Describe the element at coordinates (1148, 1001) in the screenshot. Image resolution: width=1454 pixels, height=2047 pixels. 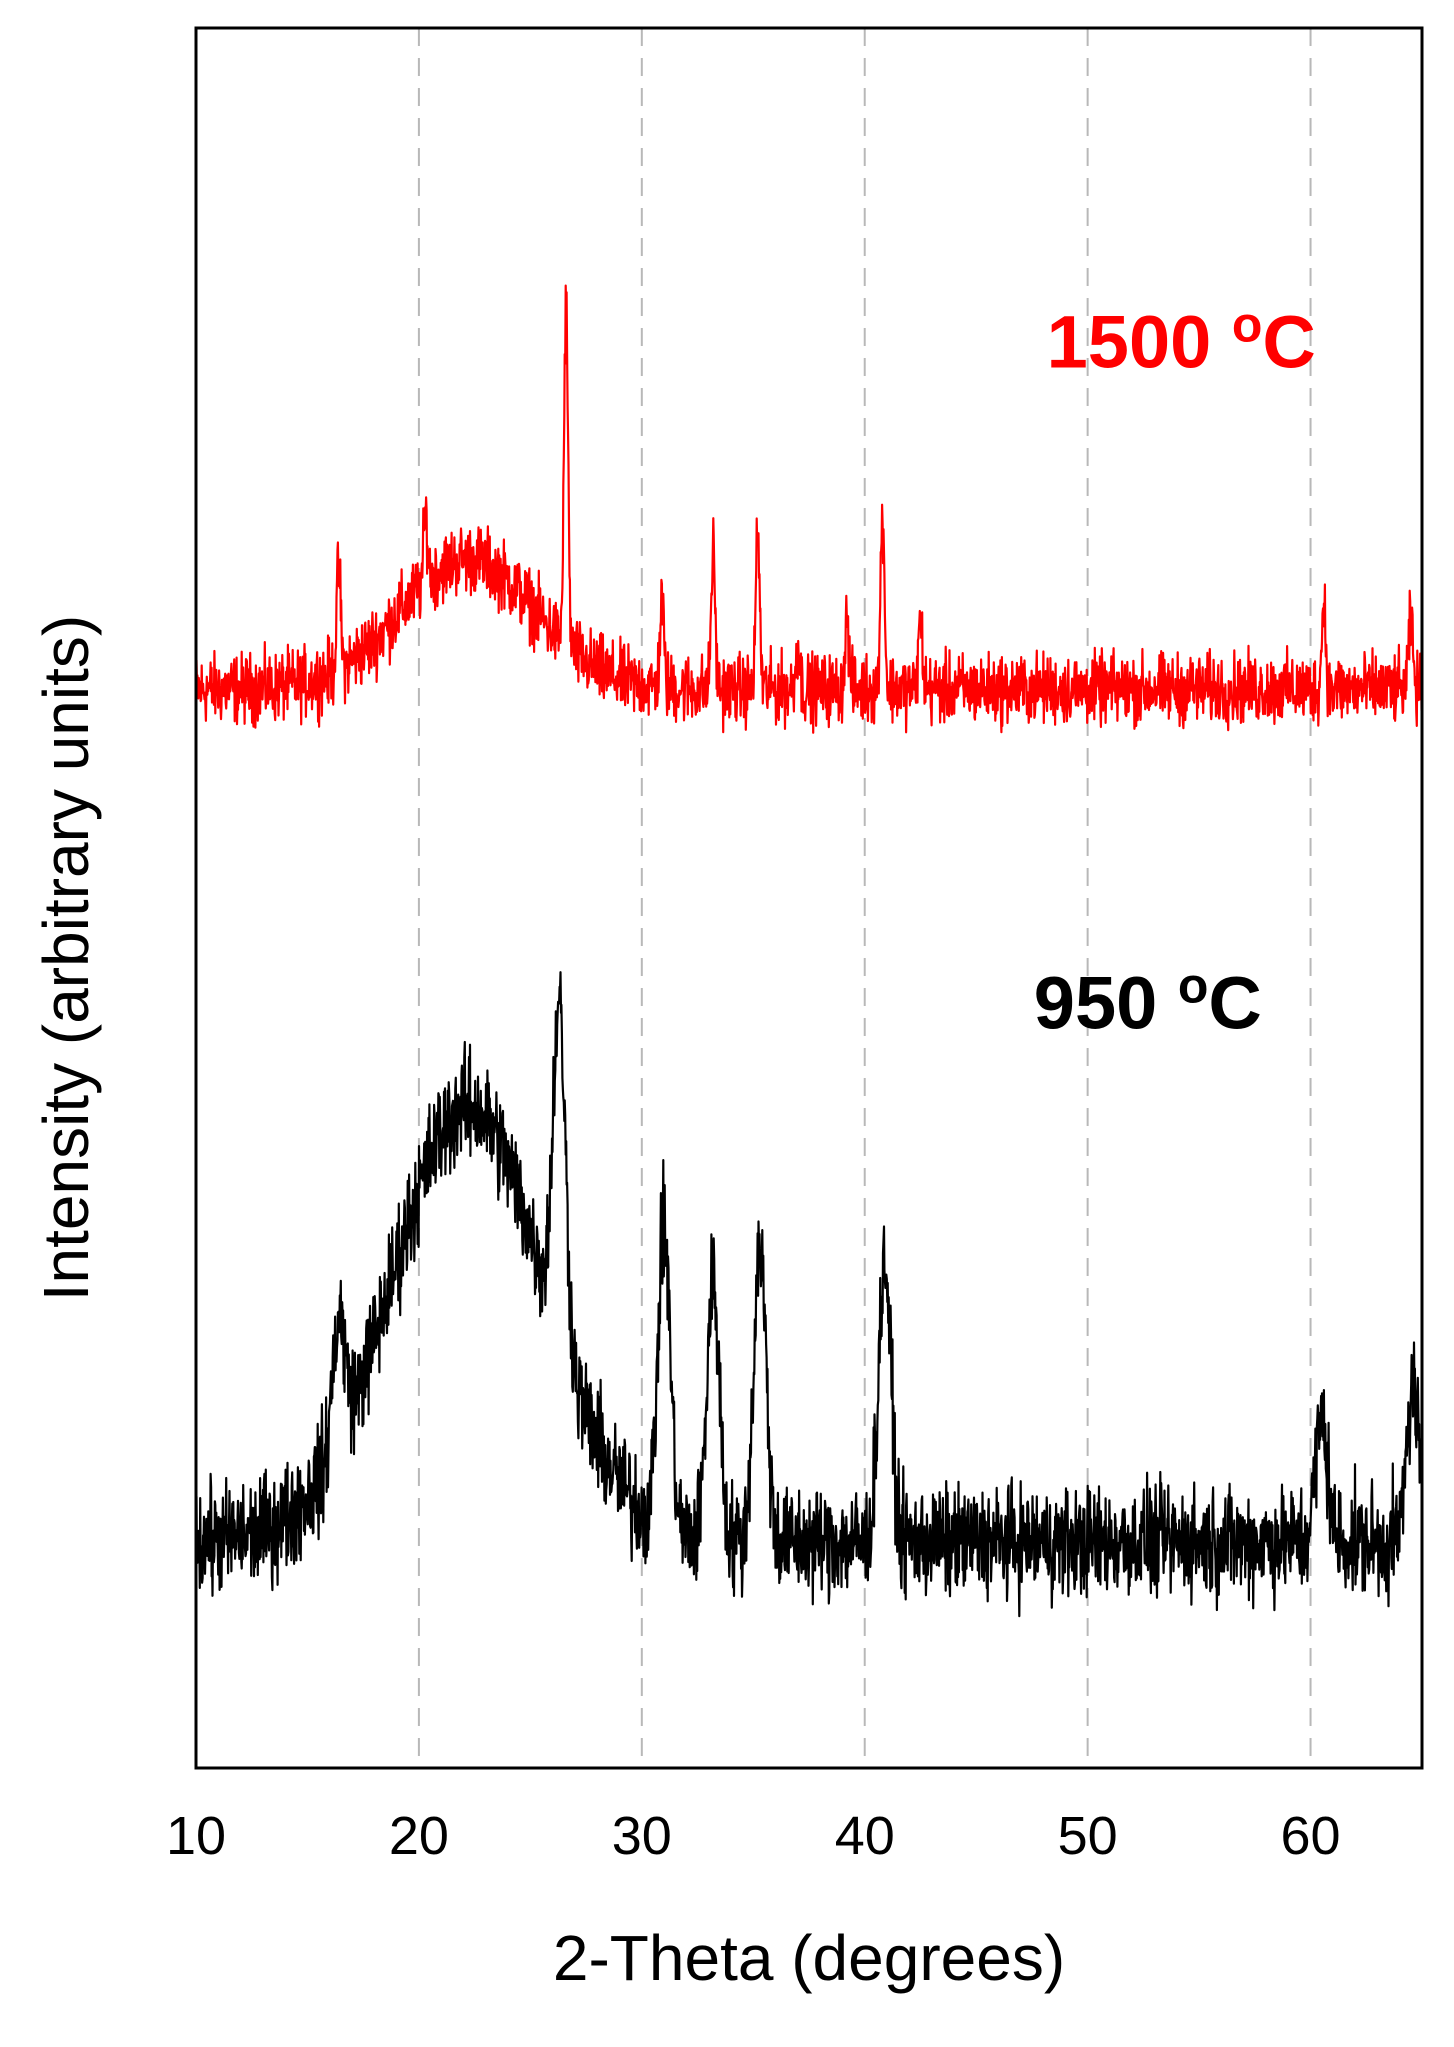
I see `series-label-1: 950 oC` at that location.